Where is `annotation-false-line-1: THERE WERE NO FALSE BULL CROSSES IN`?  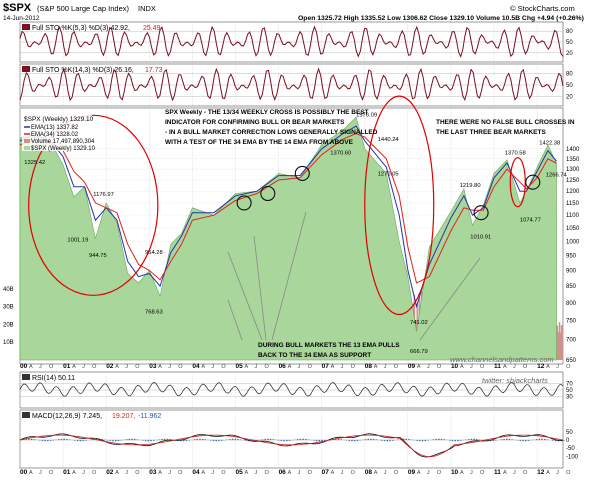 annotation-false-line-1: THERE WERE NO FALSE BULL CROSSES IN is located at coordinates (505, 122).